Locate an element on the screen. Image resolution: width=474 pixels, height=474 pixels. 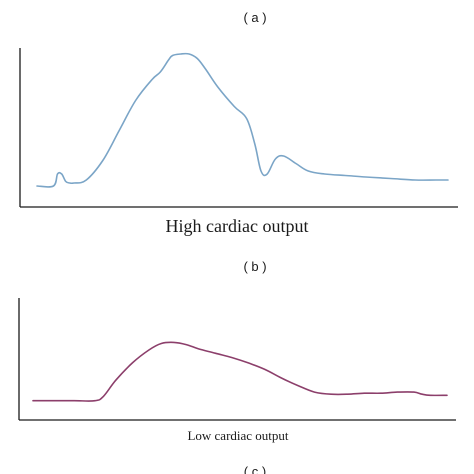
panel-b-label: ( b ) is located at coordinates (254, 266).